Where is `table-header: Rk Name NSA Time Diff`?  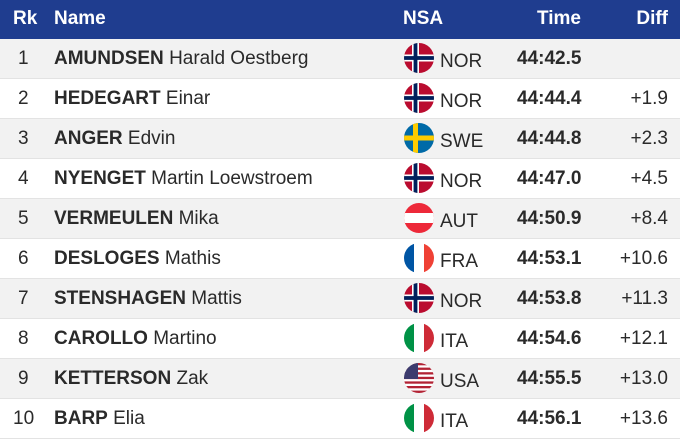
table-header: Rk Name NSA Time Diff is located at coordinates (340, 19).